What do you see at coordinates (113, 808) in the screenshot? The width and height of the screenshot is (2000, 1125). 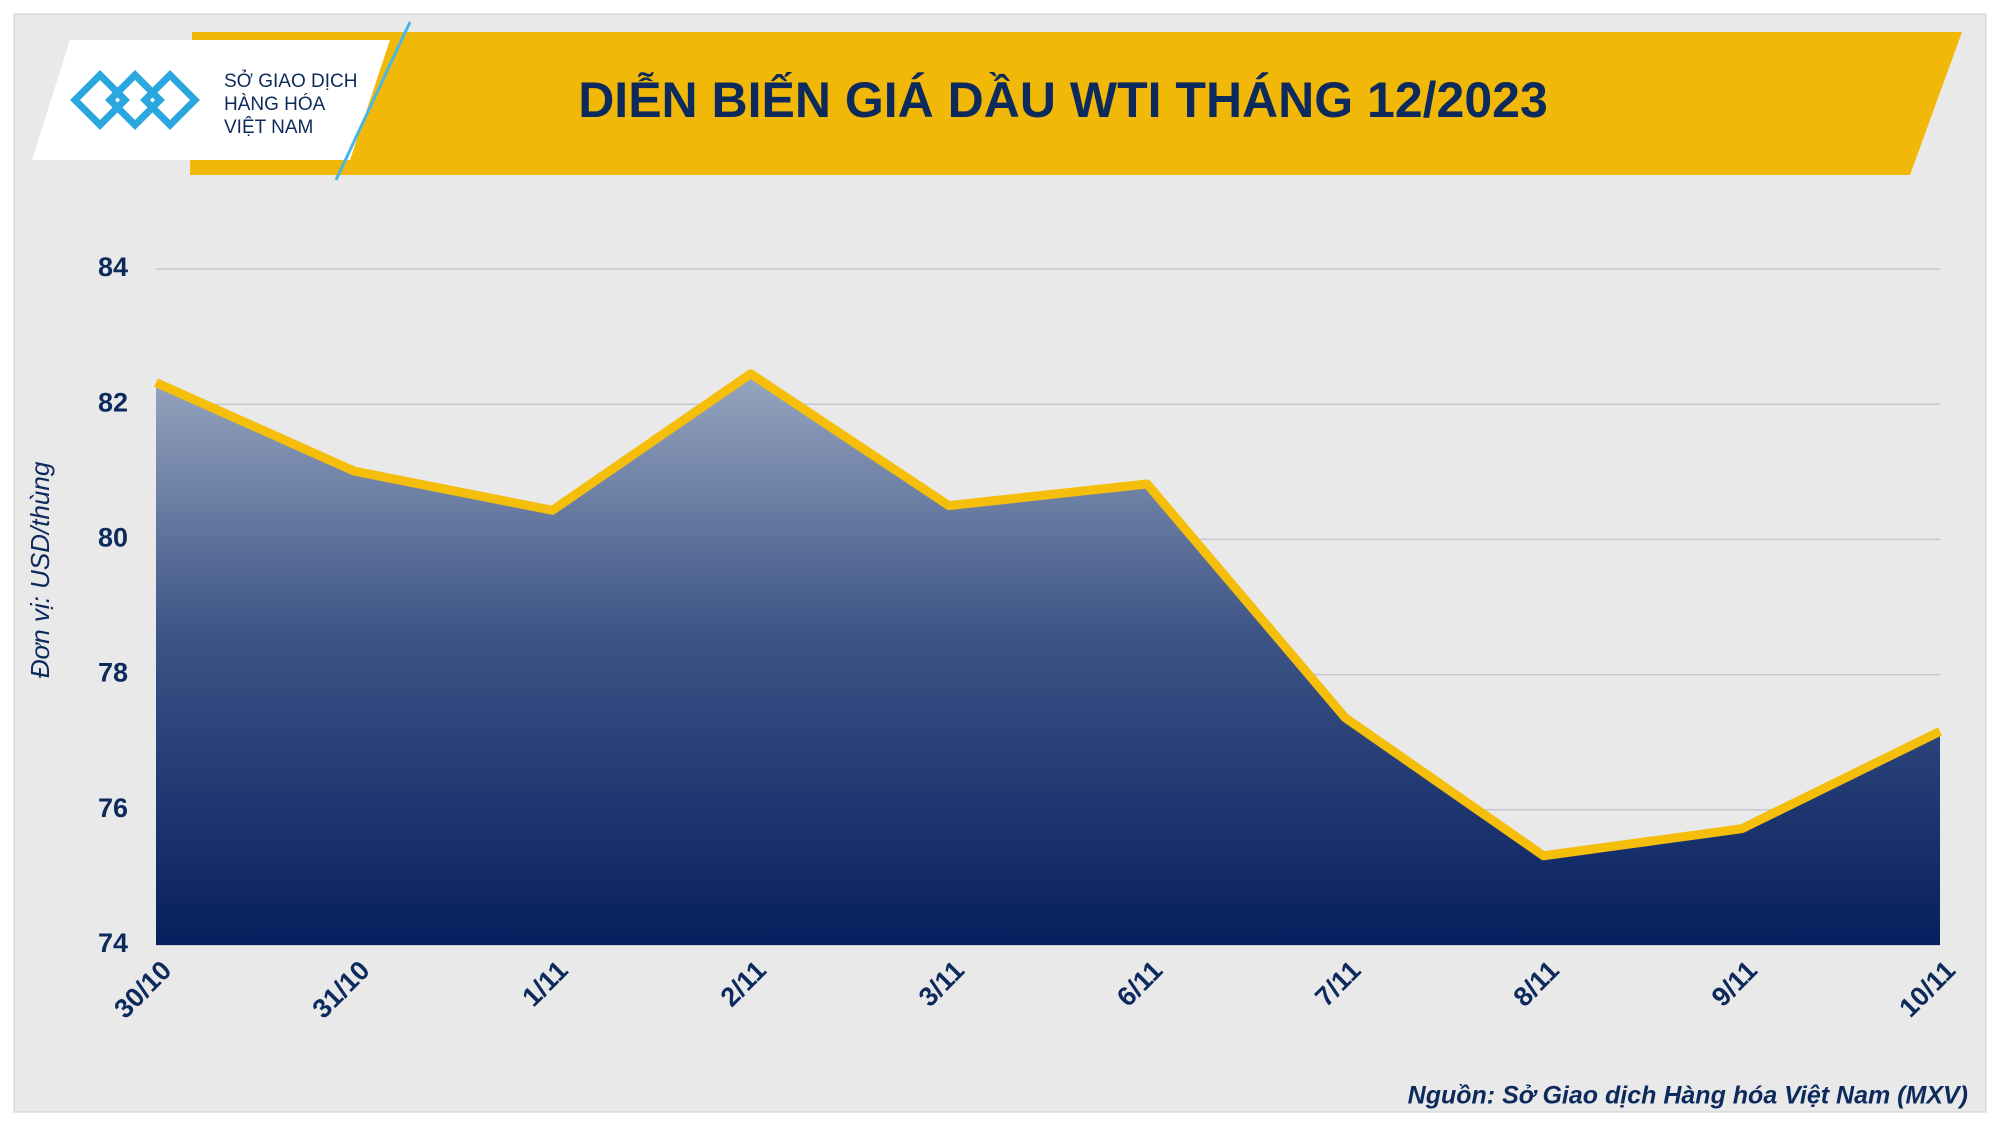 I see `y-tick-label: 76` at bounding box center [113, 808].